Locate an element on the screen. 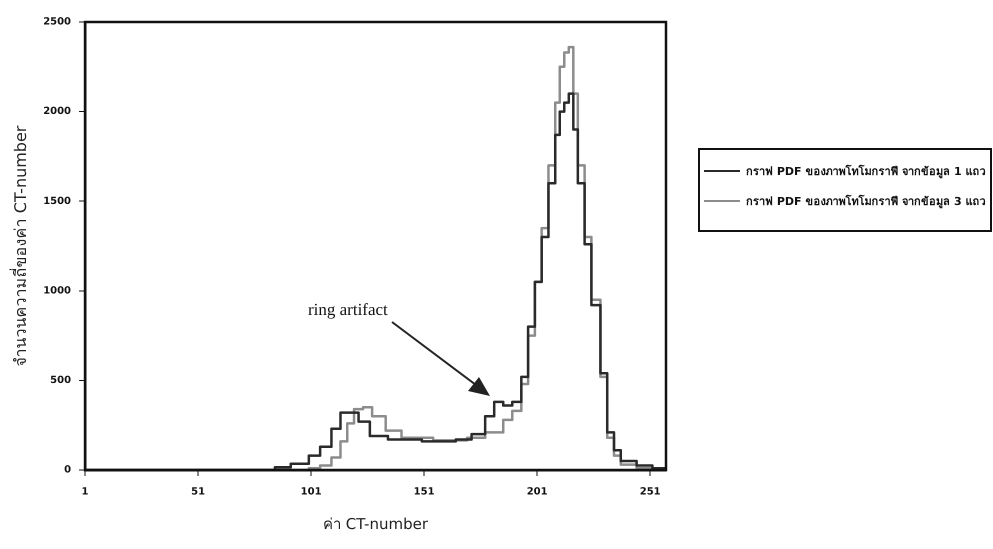 The width and height of the screenshot is (993, 549). y-tick-label: 1000 is located at coordinates (57, 290).